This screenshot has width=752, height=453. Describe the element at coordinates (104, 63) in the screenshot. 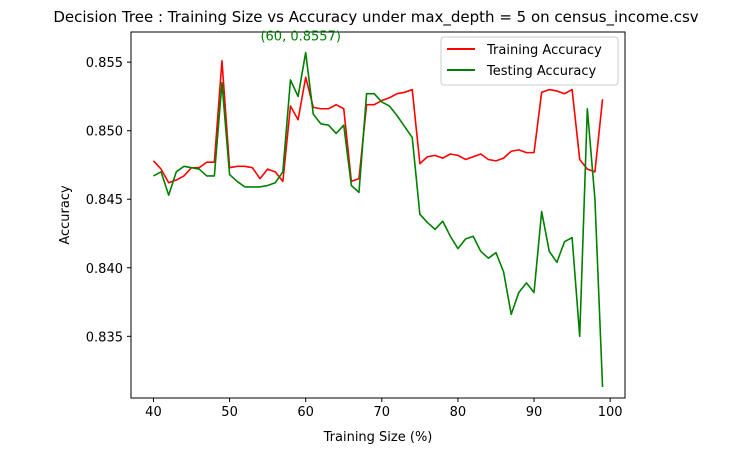

I see `y-tick-label: 0.855` at that location.